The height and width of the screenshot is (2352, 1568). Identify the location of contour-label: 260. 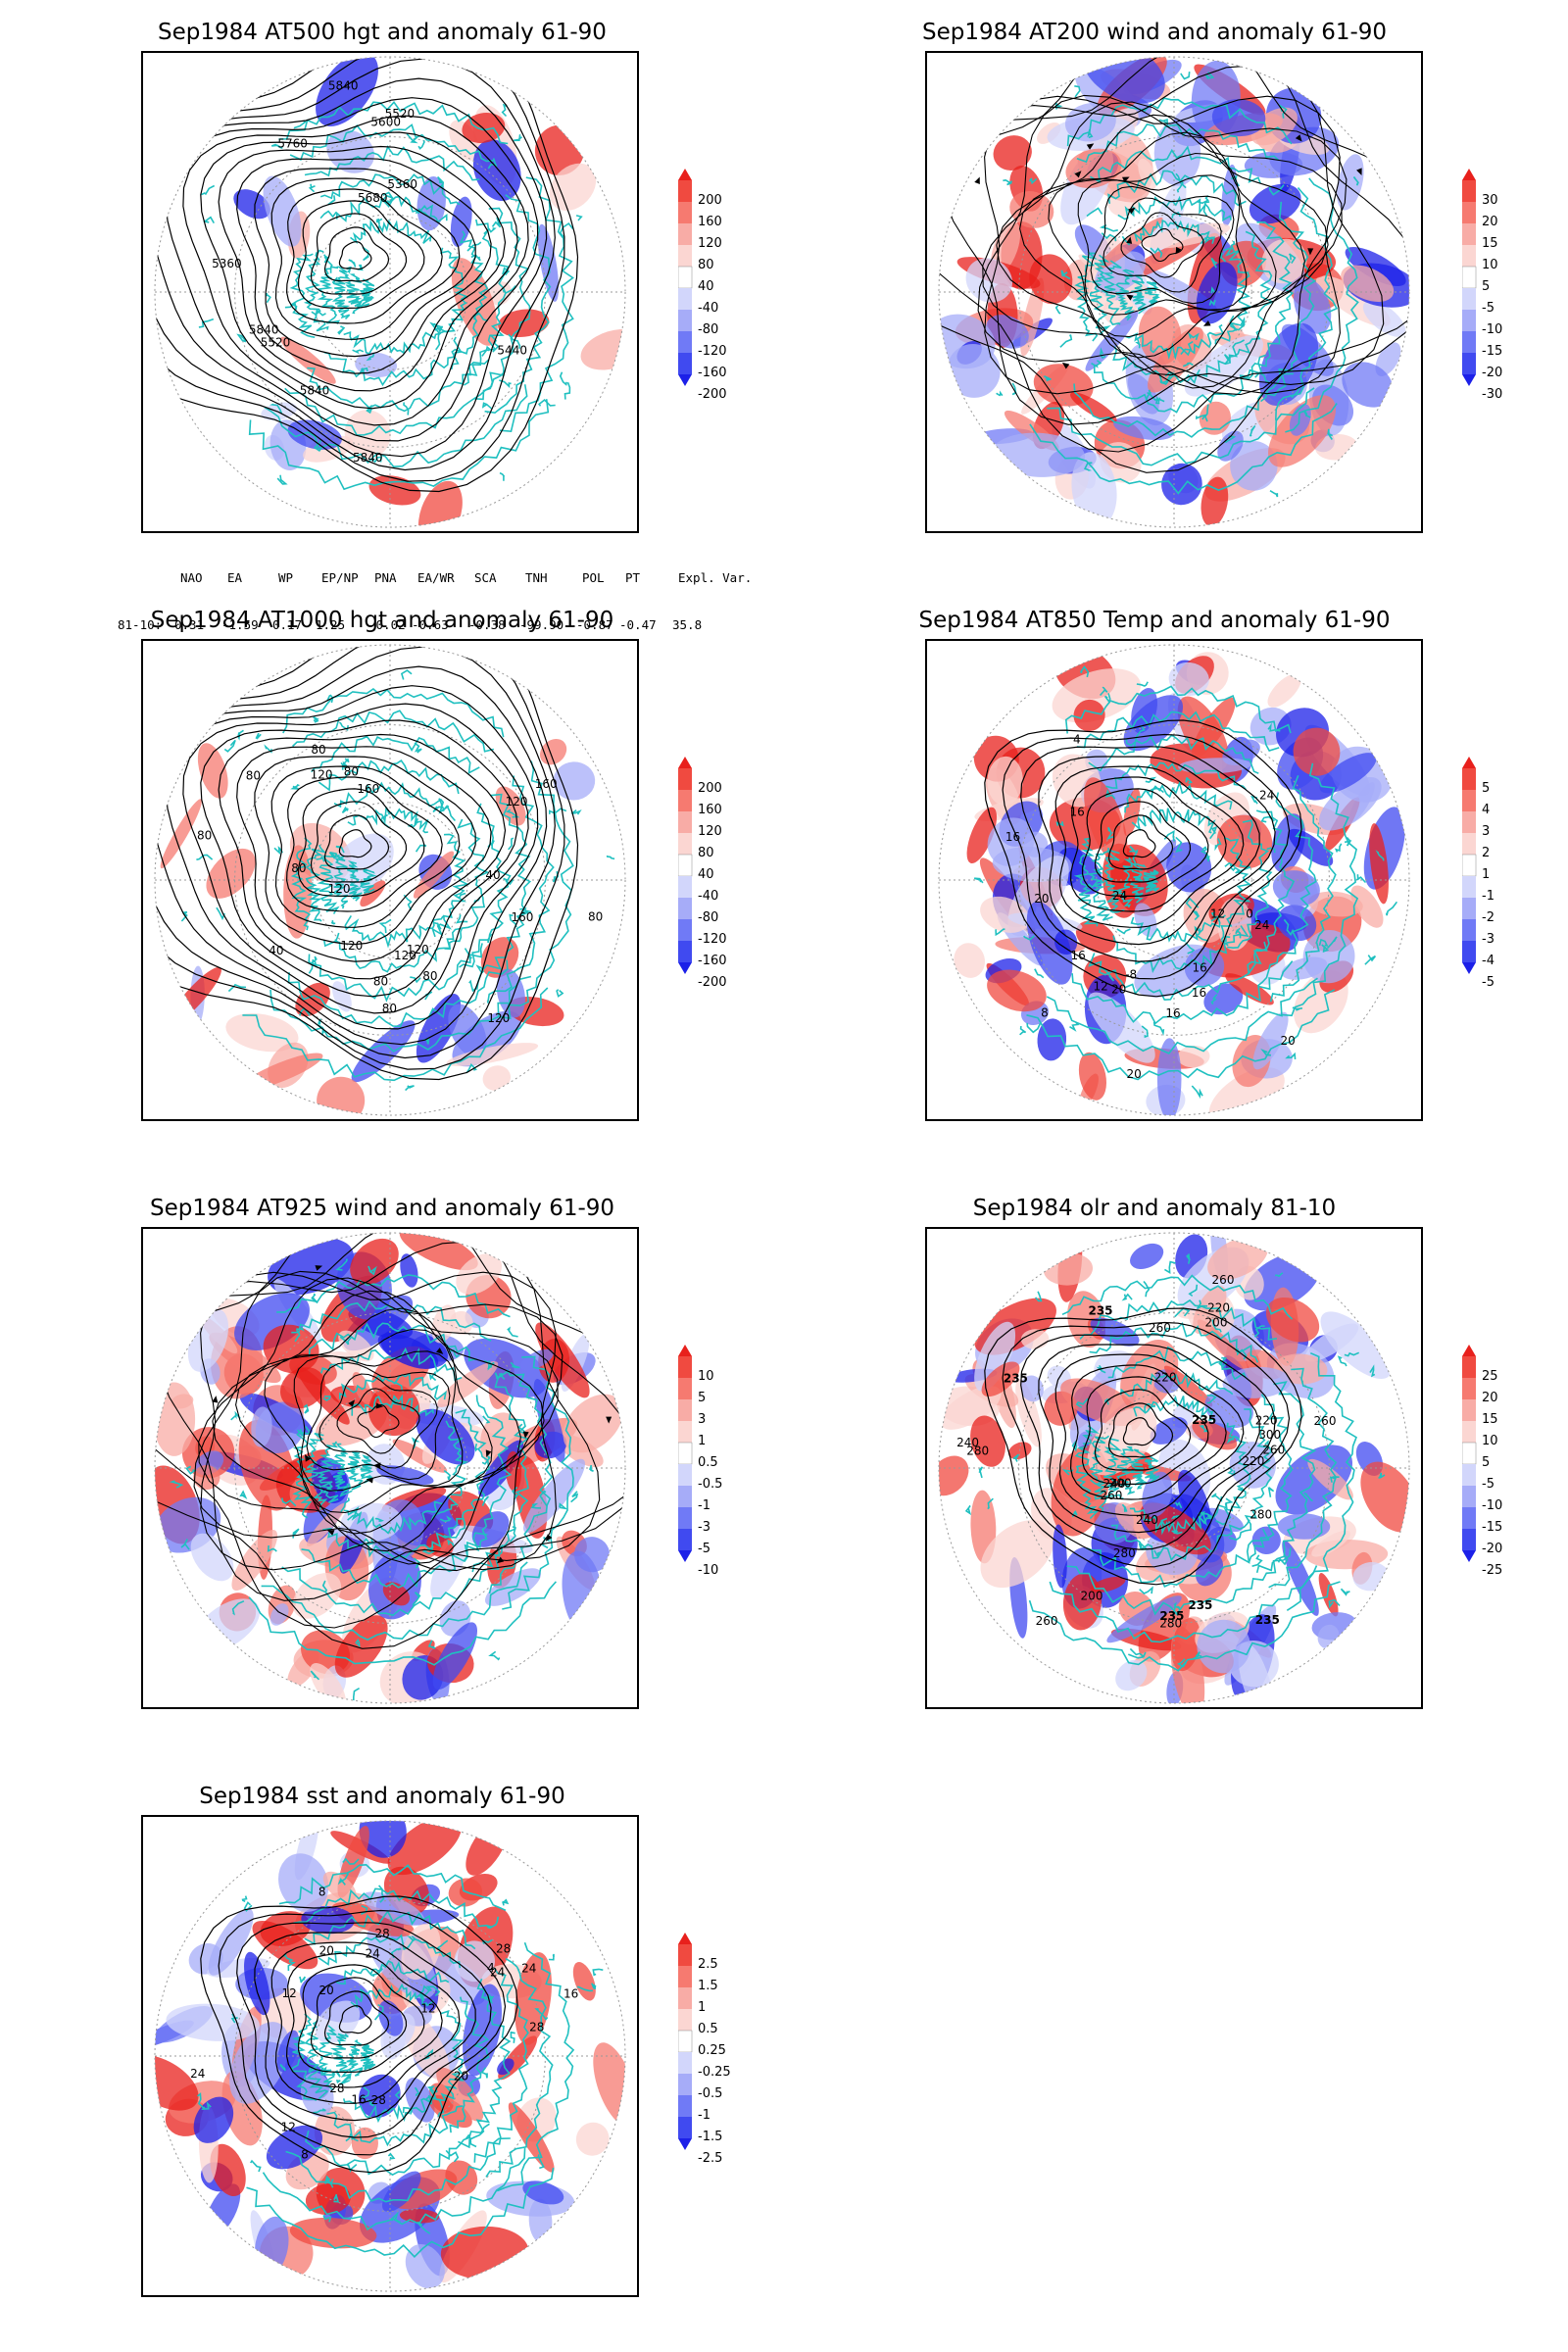
(1273, 1450).